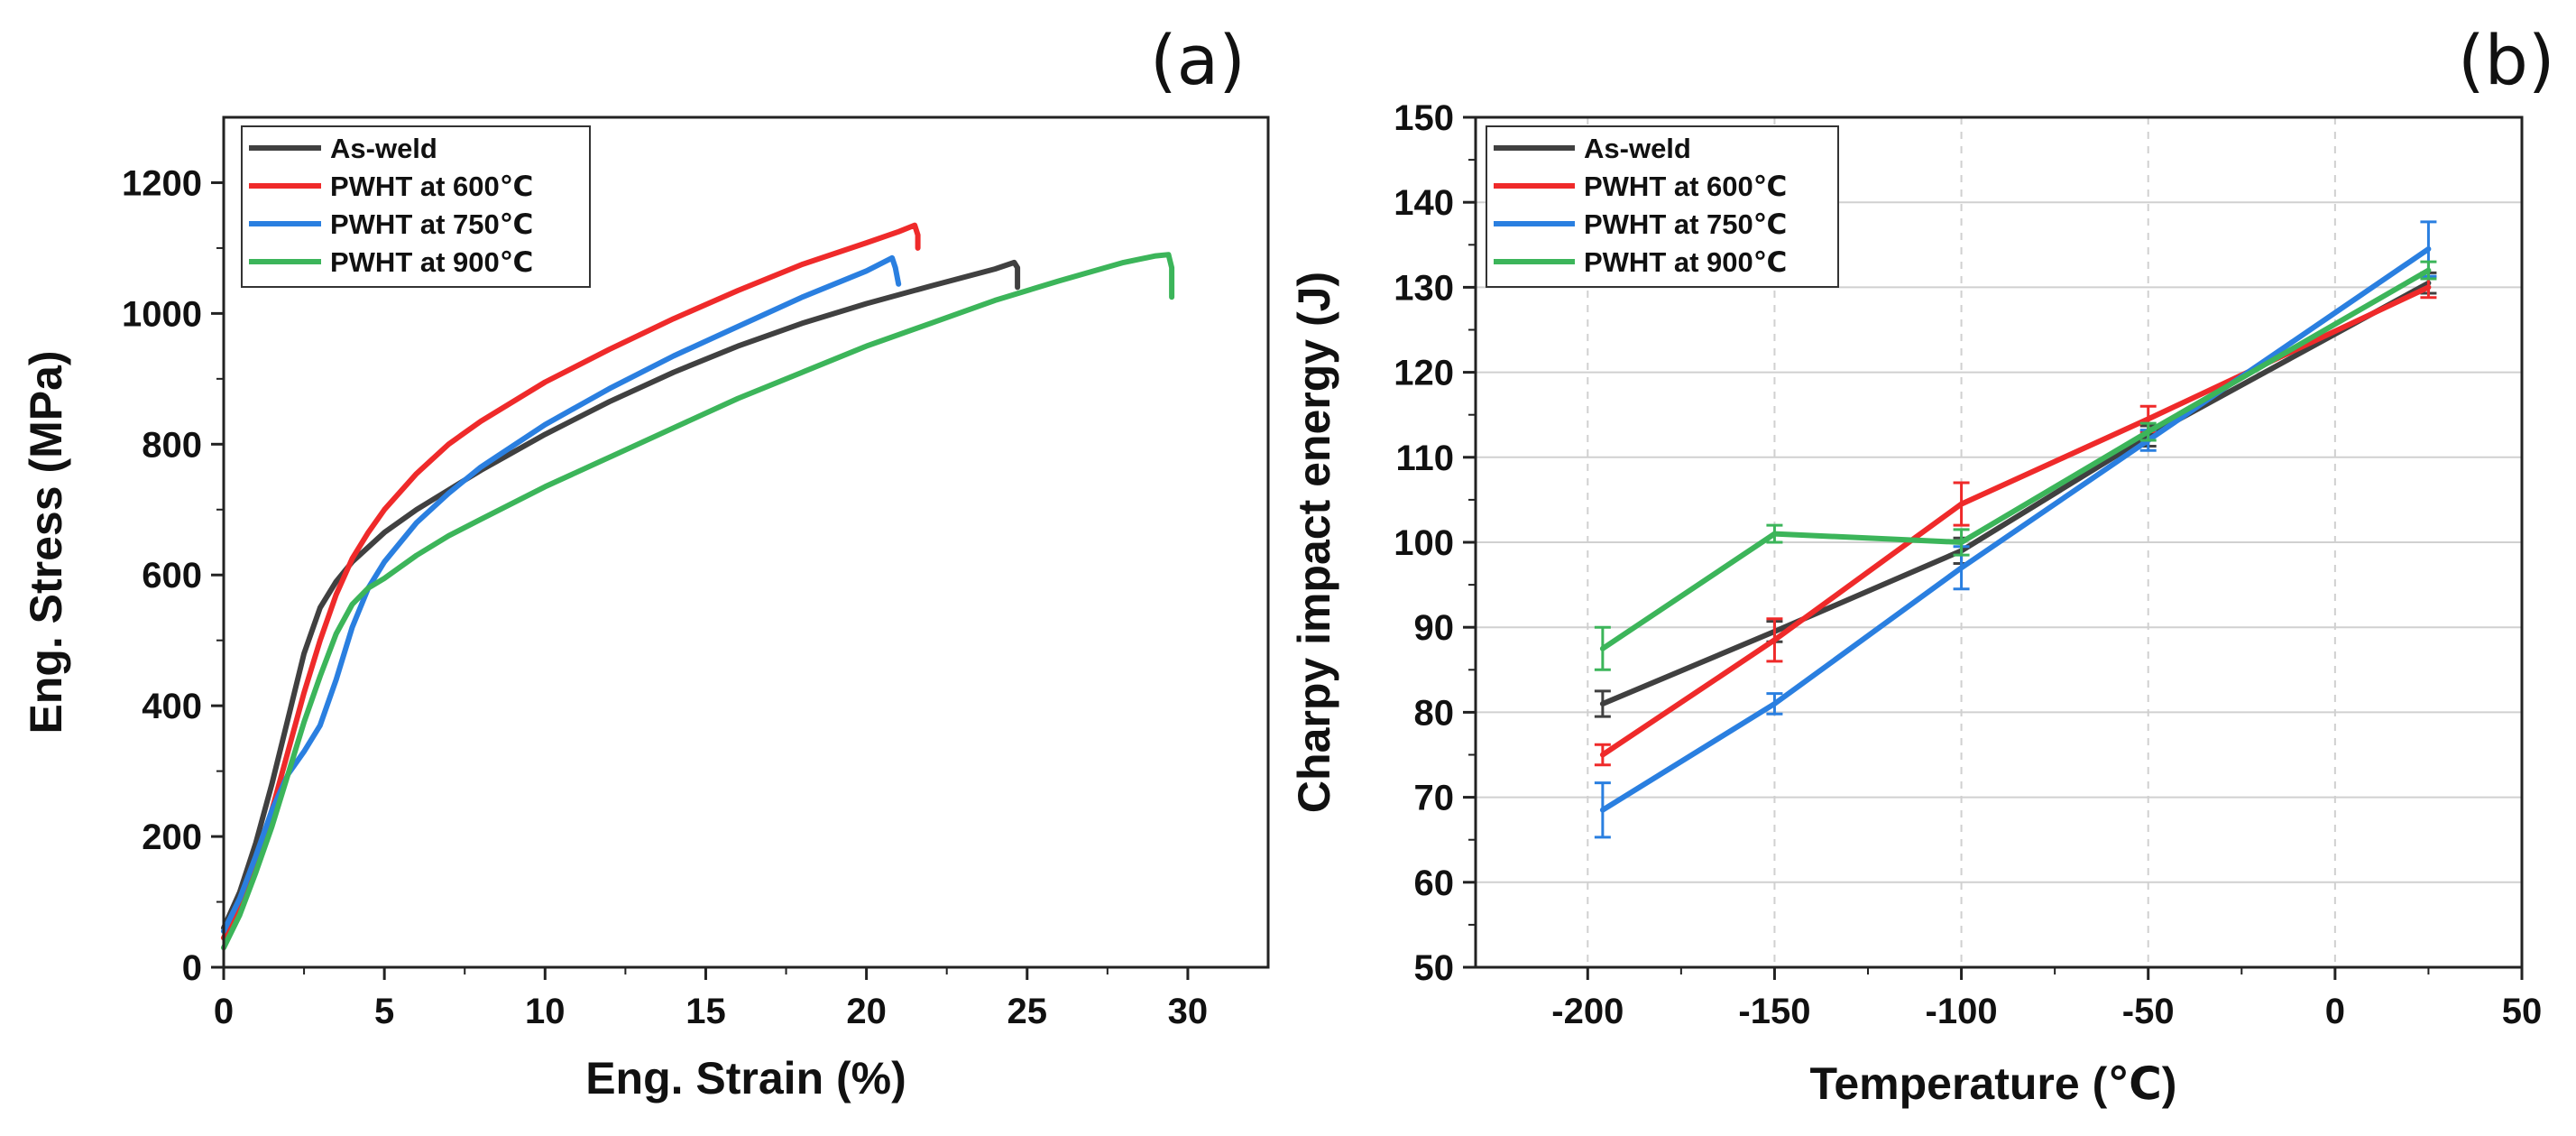  Describe the element at coordinates (1434, 713) in the screenshot. I see `y-tick-label: 80` at that location.